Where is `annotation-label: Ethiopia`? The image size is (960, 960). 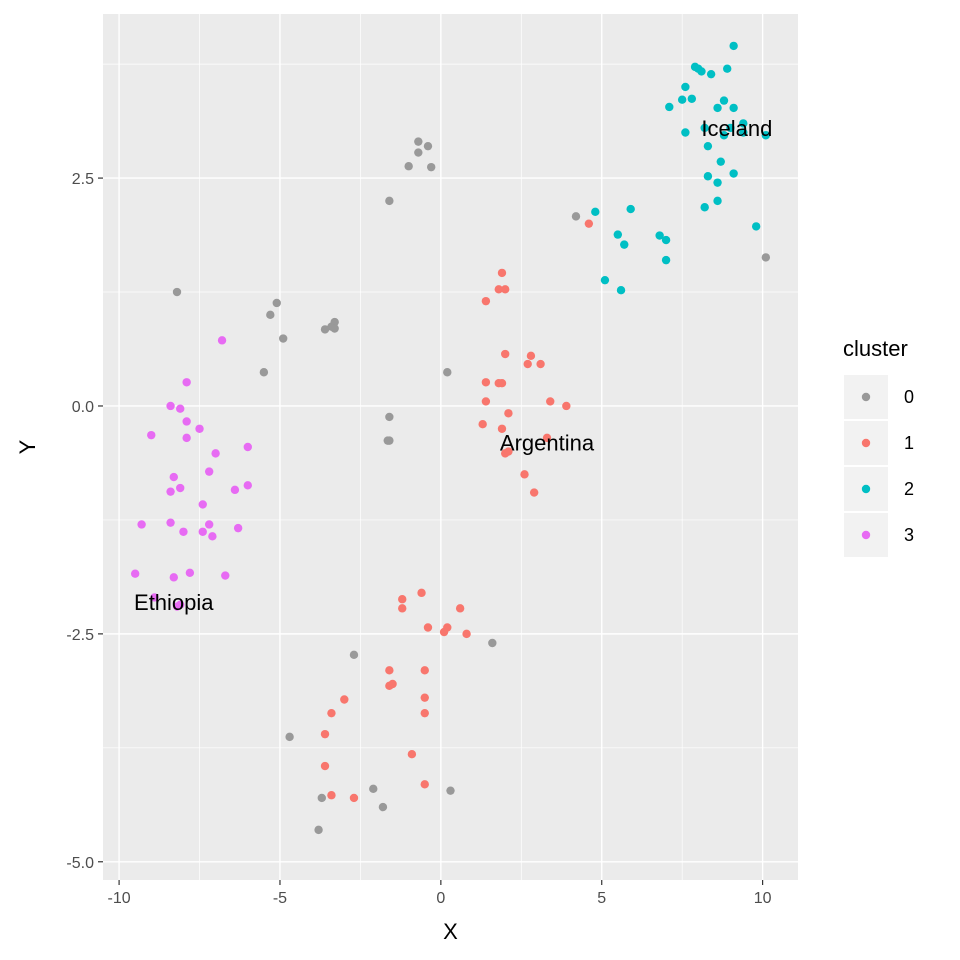
annotation-label: Ethiopia is located at coordinates (174, 602).